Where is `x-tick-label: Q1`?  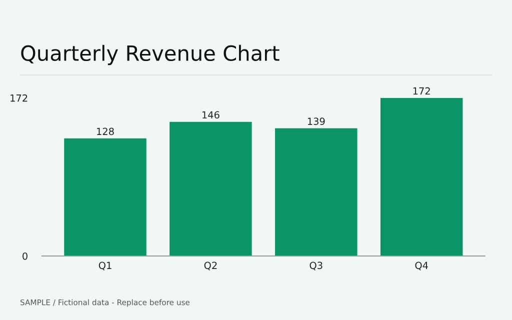
x-tick-label: Q1 is located at coordinates (105, 266).